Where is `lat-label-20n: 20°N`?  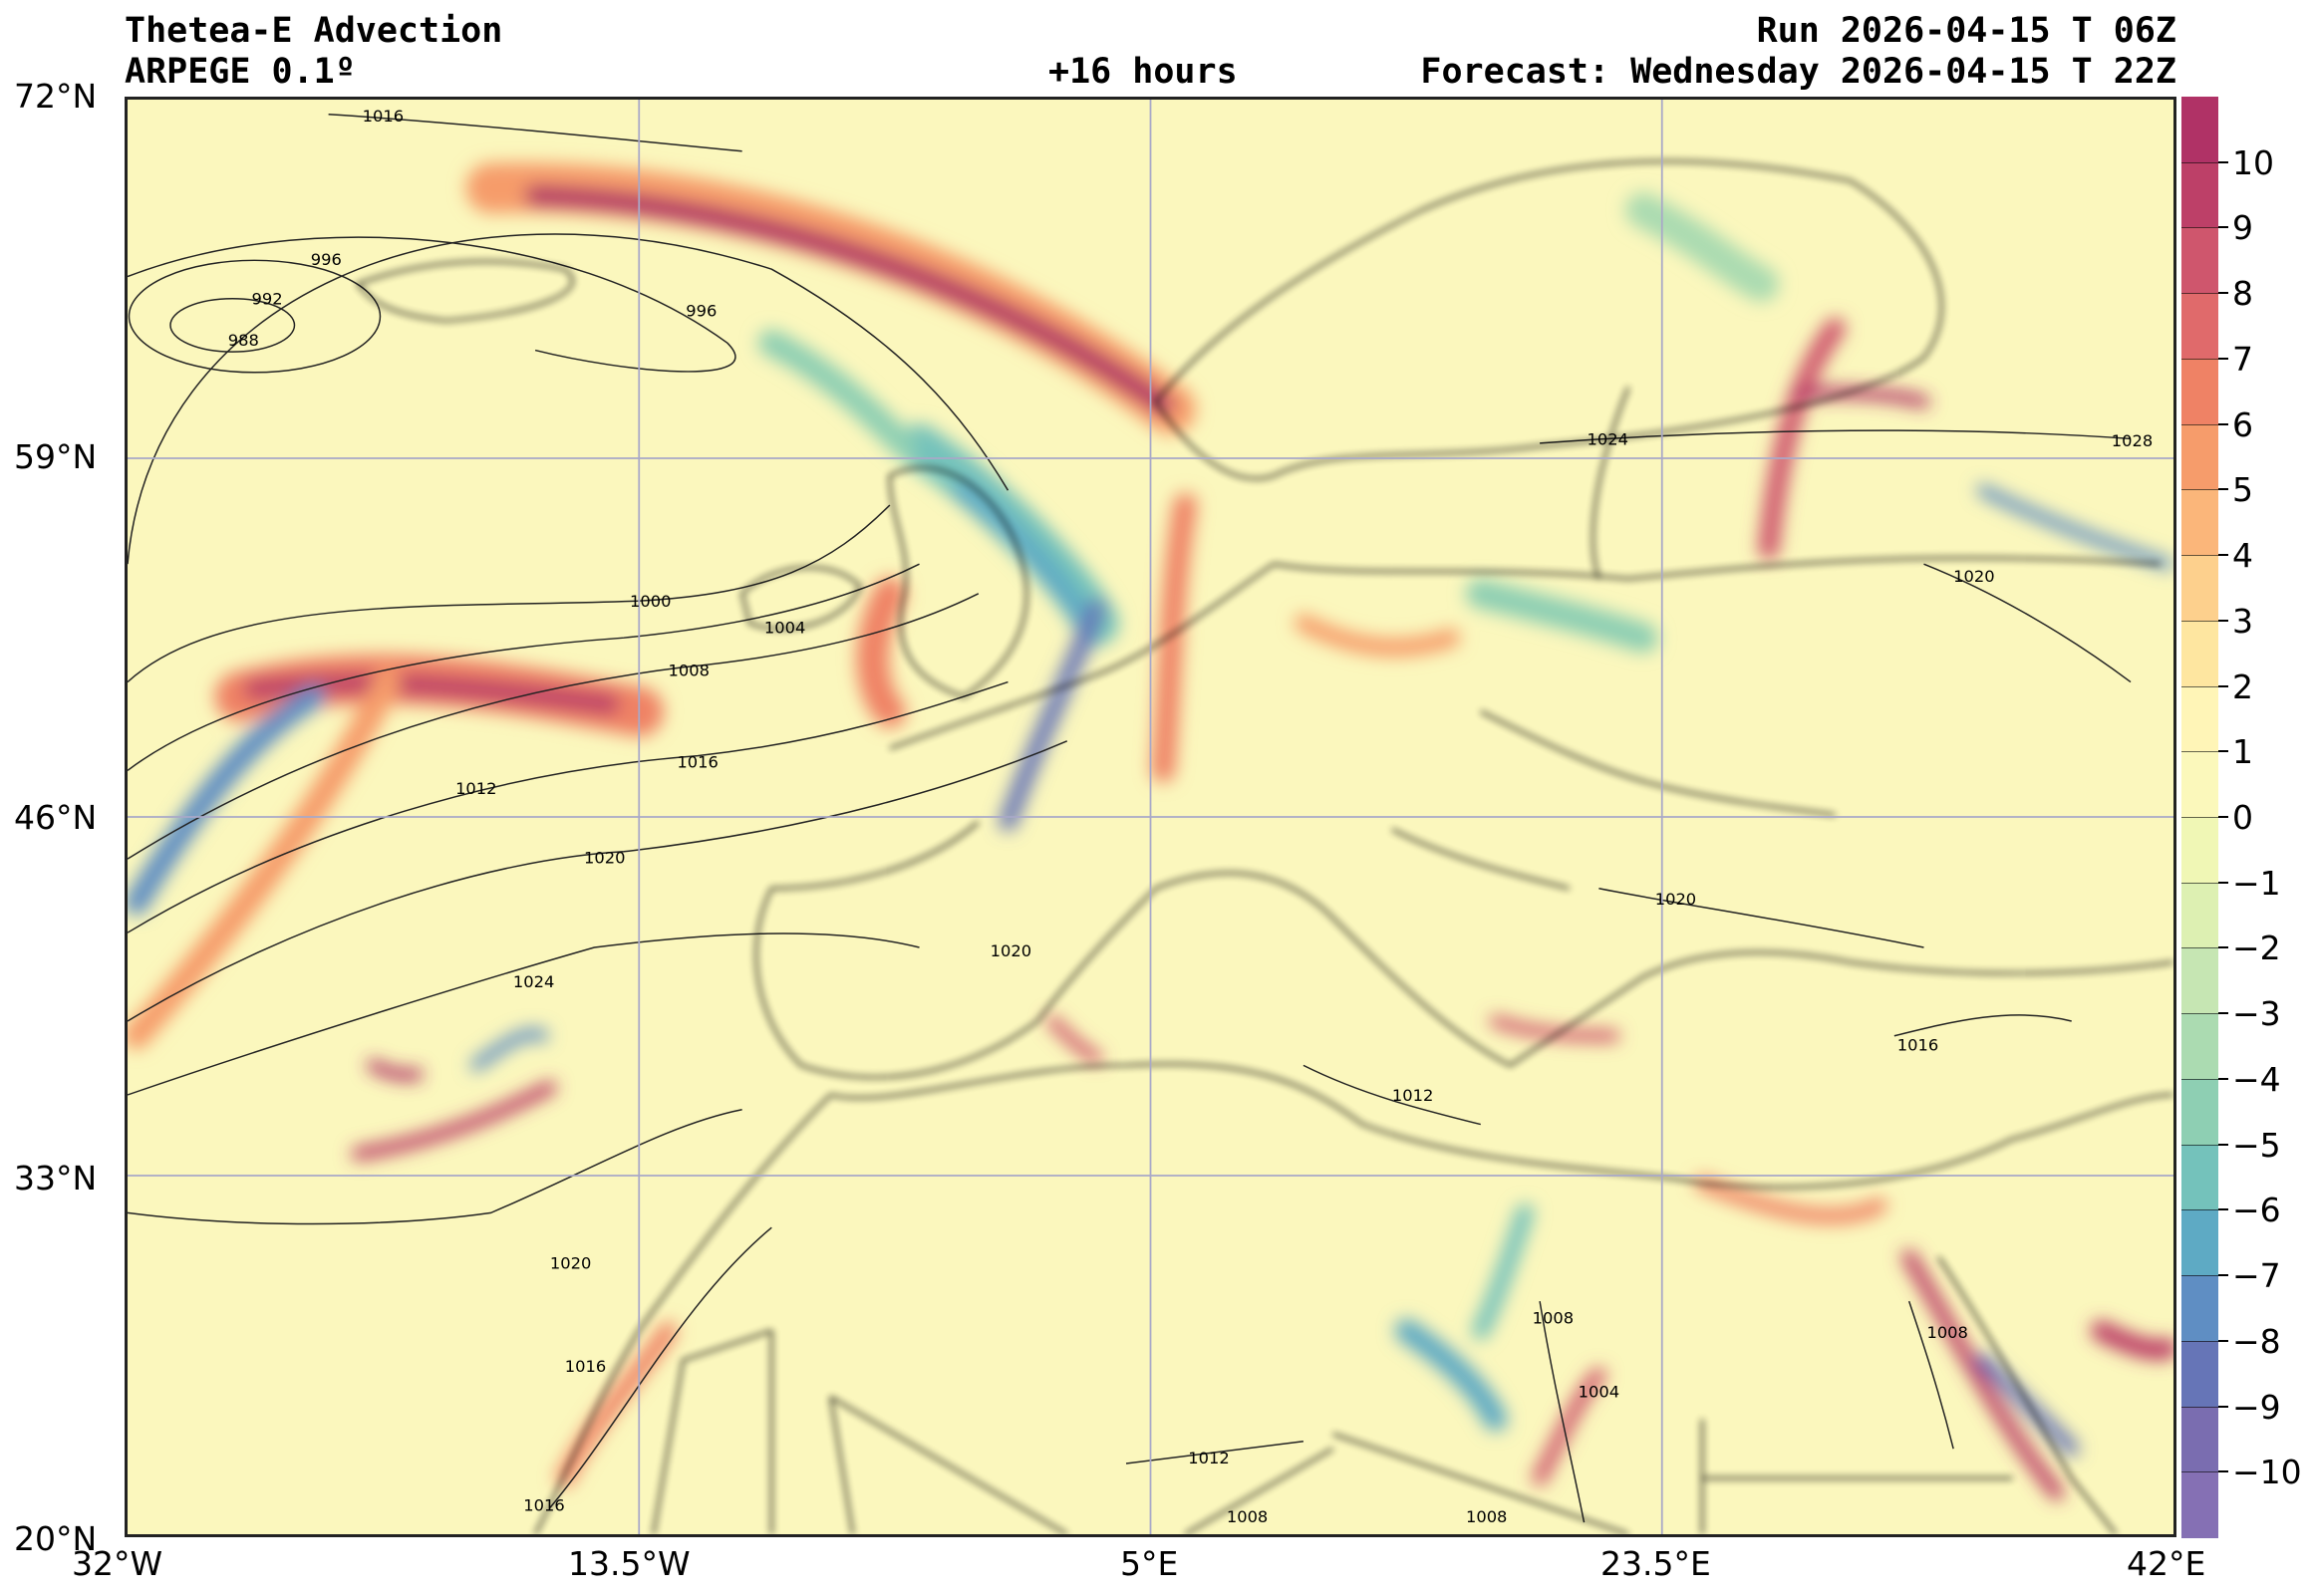
lat-label-20n: 20°N is located at coordinates (56, 1538).